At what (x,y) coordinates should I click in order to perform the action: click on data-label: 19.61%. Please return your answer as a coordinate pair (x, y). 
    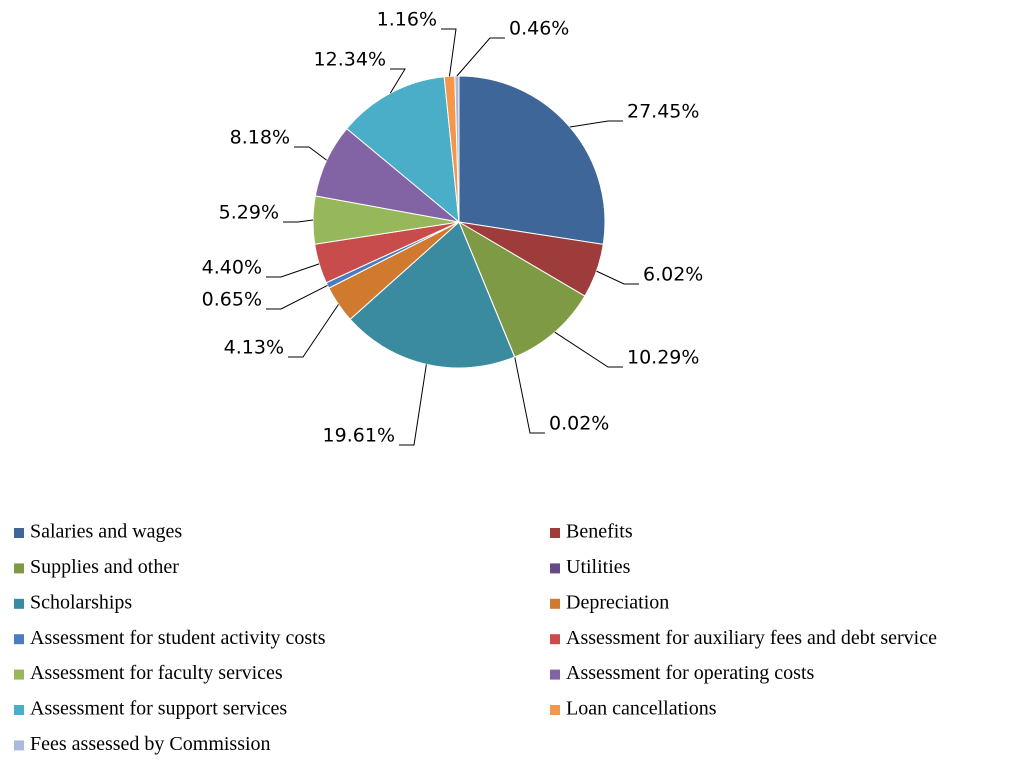
    Looking at the image, I should click on (359, 436).